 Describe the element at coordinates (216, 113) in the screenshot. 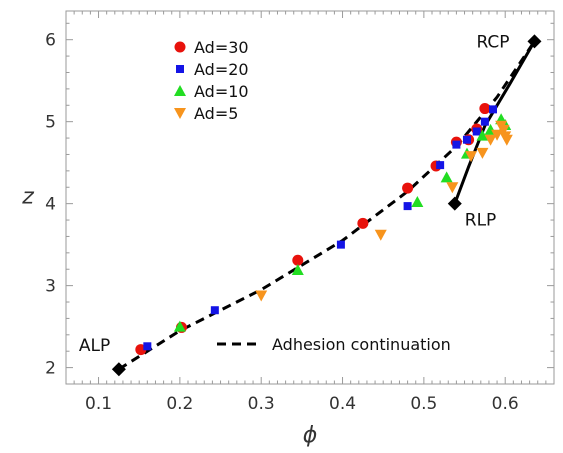

I see `legend-label: Ad=5` at that location.